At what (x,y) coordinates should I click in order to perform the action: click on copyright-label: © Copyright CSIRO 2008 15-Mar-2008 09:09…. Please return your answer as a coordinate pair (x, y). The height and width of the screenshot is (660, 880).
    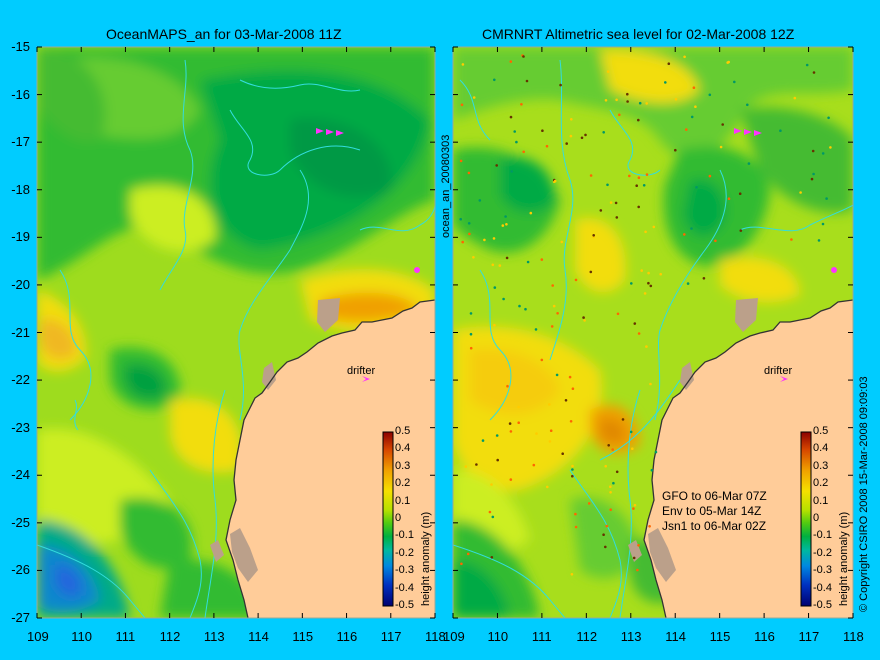
    Looking at the image, I should click on (864, 494).